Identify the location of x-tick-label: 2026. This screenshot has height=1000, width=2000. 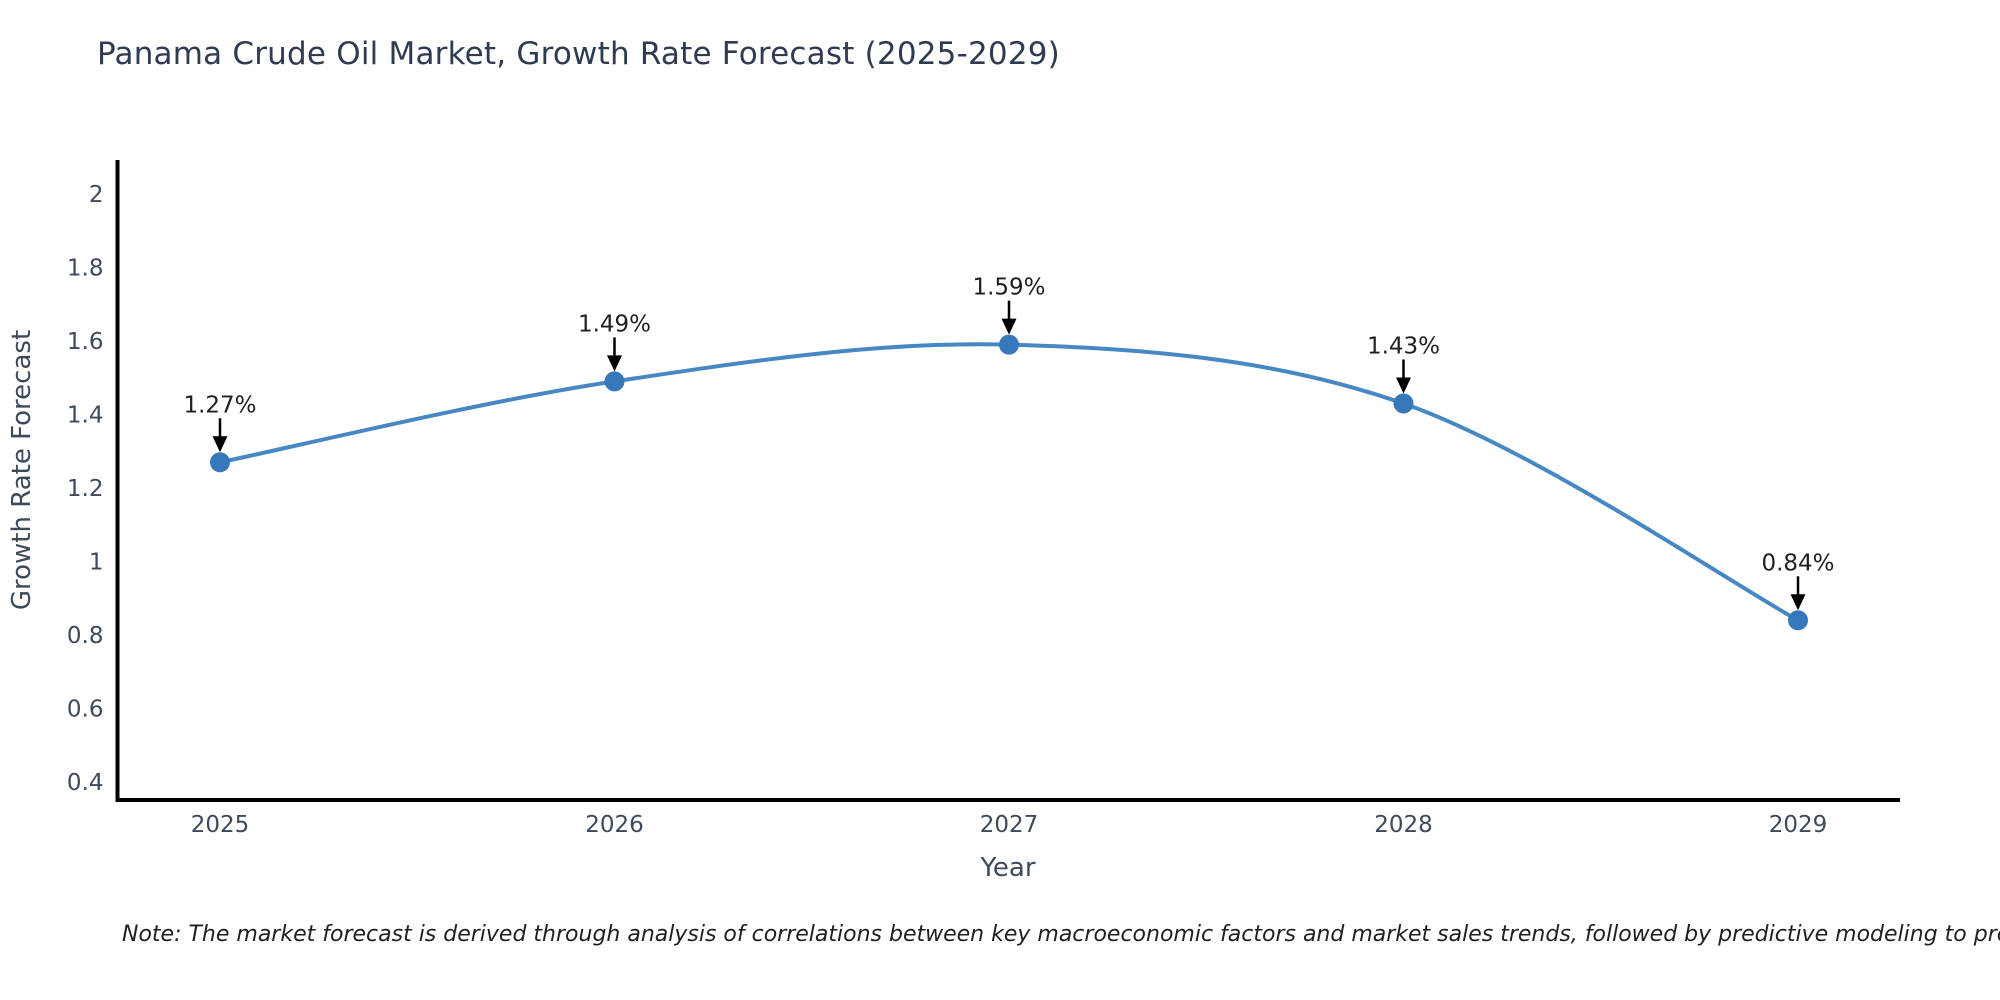
(614, 825).